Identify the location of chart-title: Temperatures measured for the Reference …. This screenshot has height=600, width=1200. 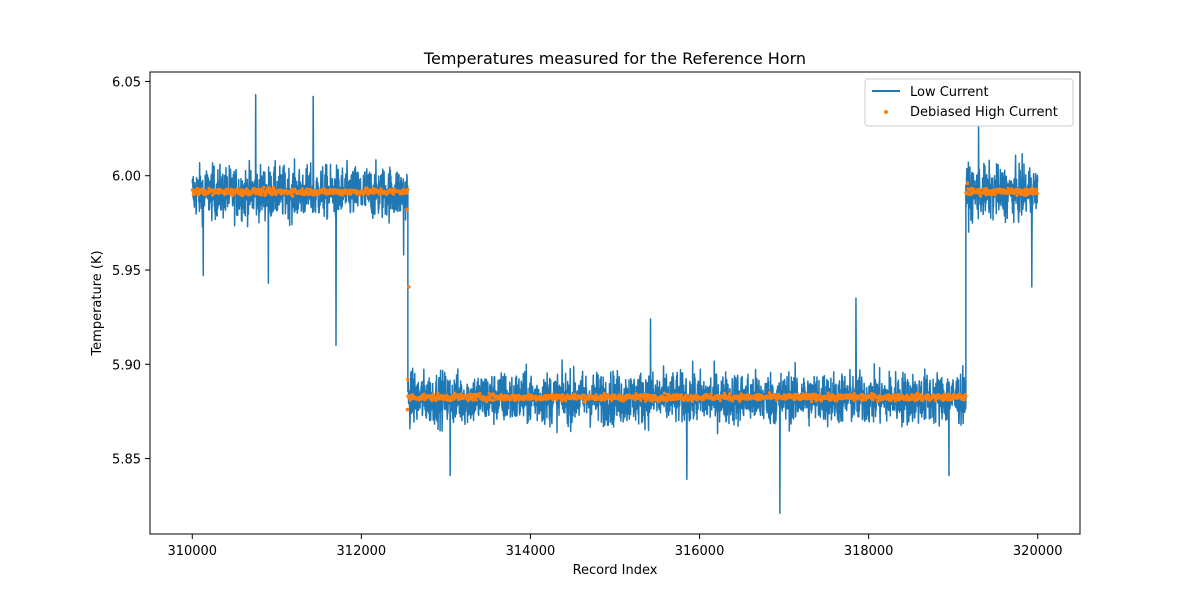
(614, 58).